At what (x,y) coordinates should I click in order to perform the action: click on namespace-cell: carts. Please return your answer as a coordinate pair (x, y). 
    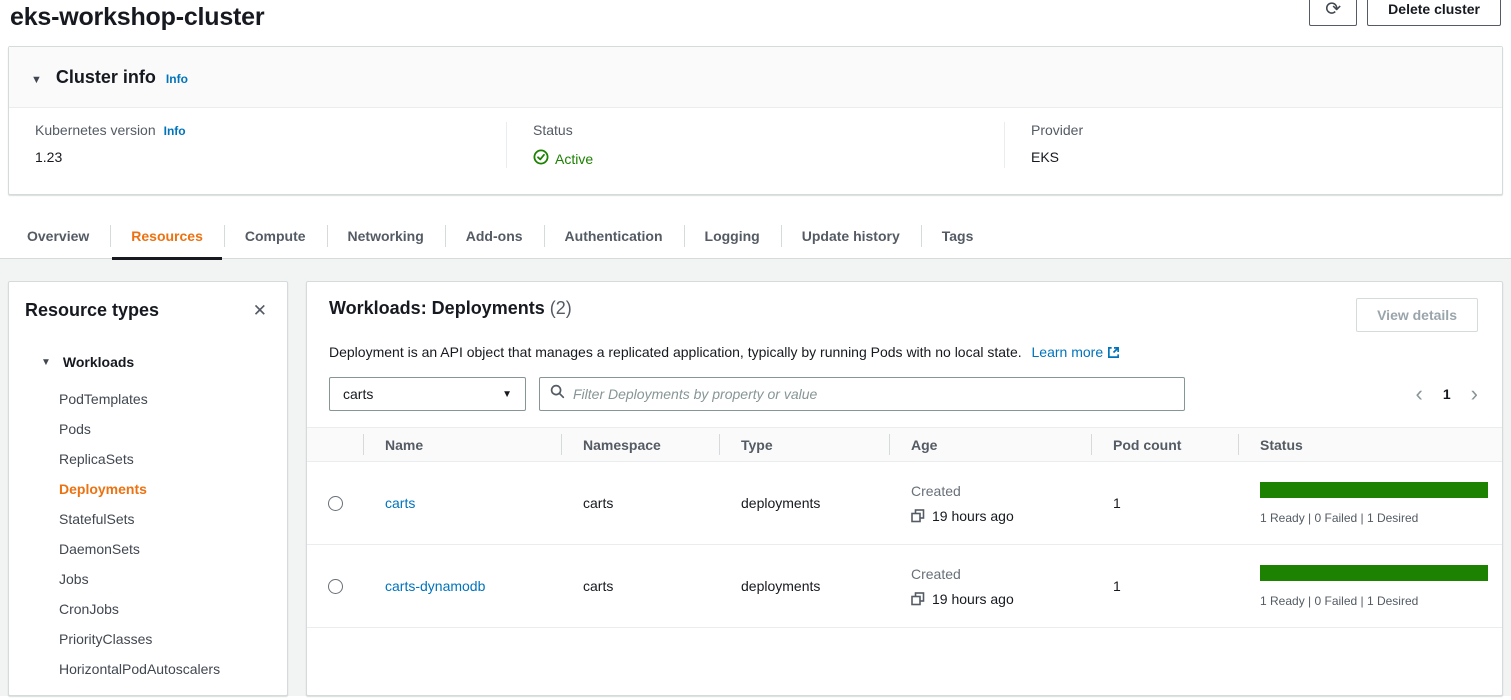
    Looking at the image, I should click on (598, 586).